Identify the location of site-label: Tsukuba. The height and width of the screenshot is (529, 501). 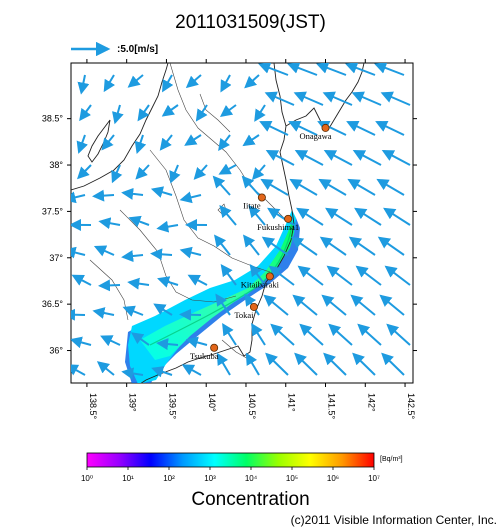
(204, 356).